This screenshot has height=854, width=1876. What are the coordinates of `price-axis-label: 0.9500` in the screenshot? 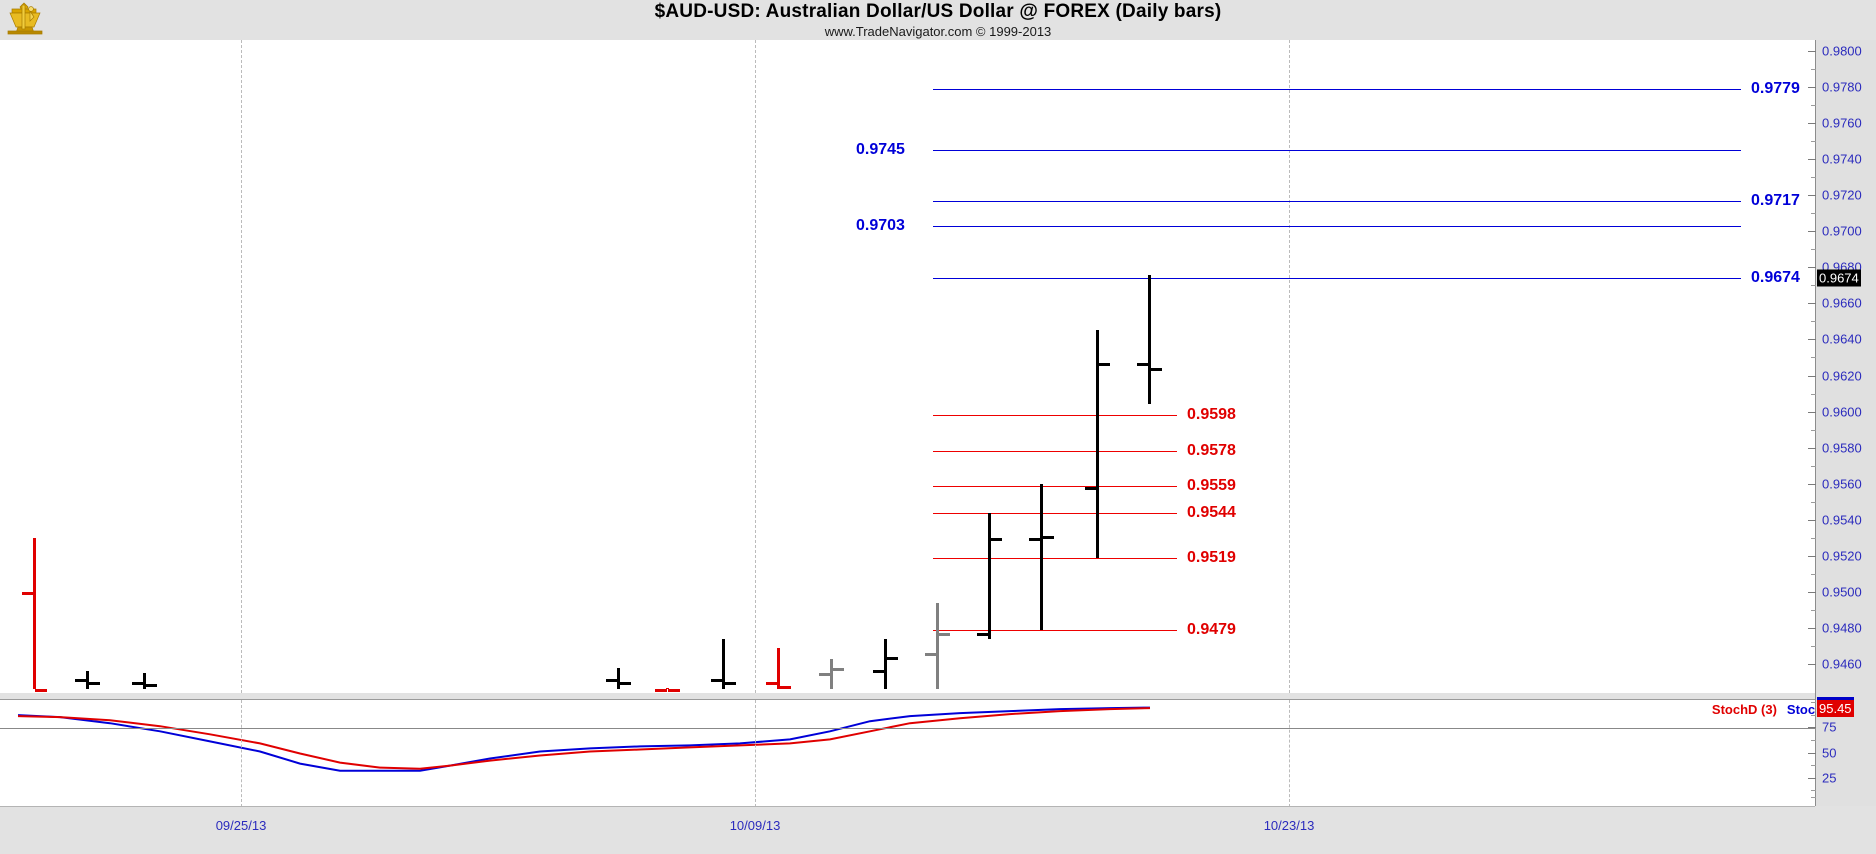 It's located at (1842, 592).